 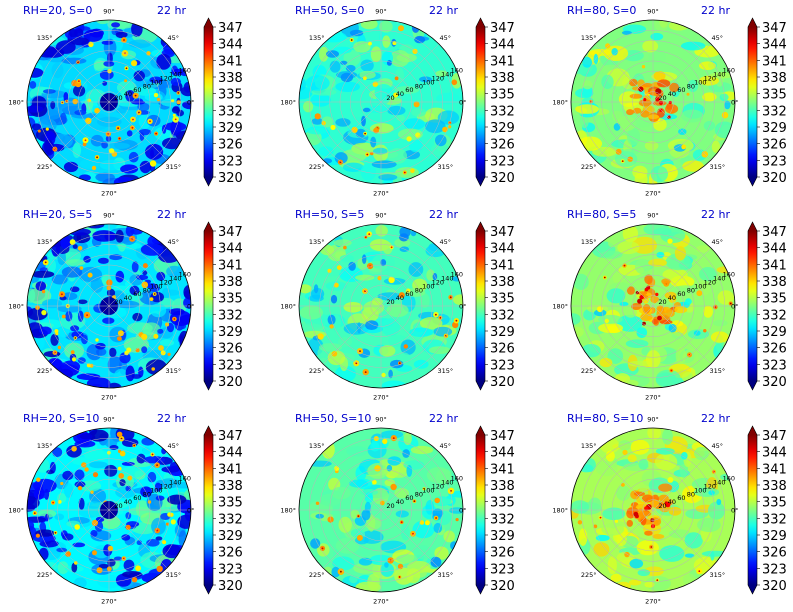 I want to click on colorbar-tick-label: 347, so click(x=502, y=28).